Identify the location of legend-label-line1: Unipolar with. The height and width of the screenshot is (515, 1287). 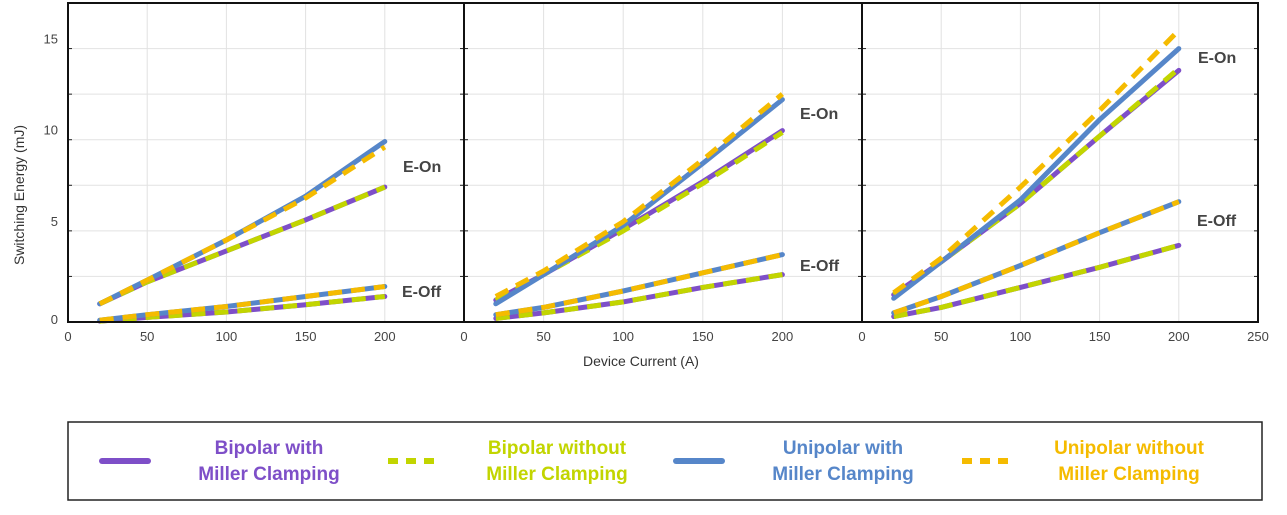
(843, 448).